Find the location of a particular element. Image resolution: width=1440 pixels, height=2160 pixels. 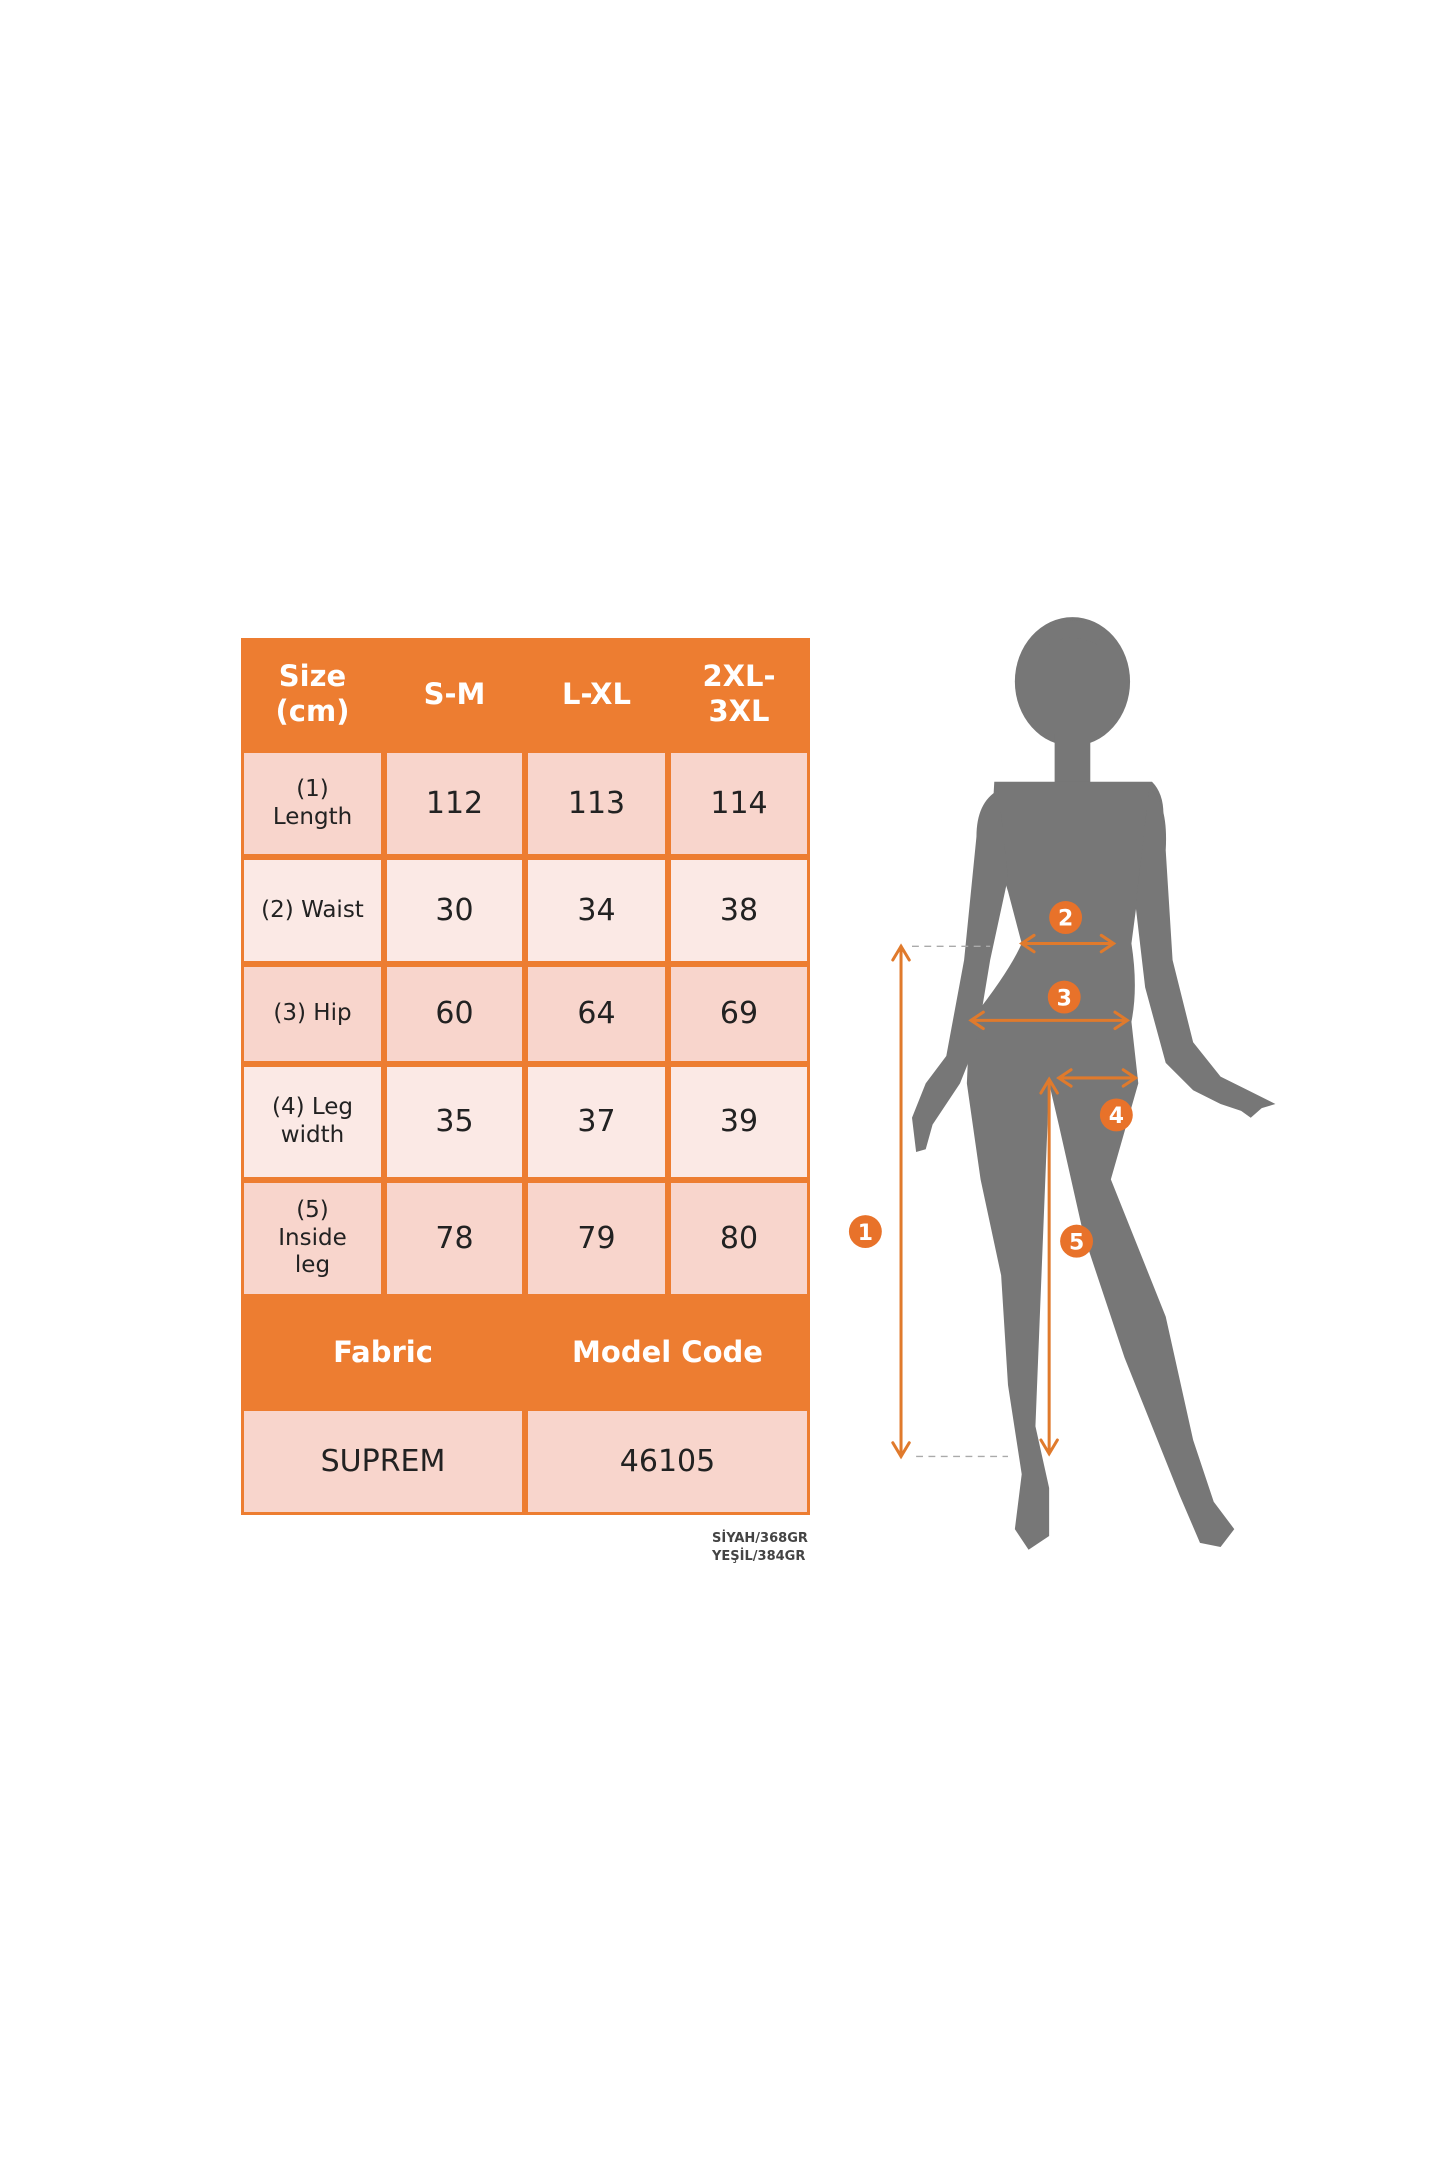

size-value: 69 is located at coordinates (739, 1014).